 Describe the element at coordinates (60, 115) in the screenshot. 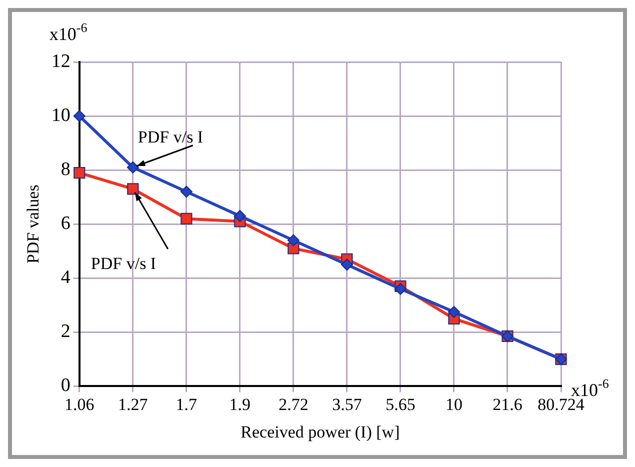

I see `y-tick-label: 10` at that location.